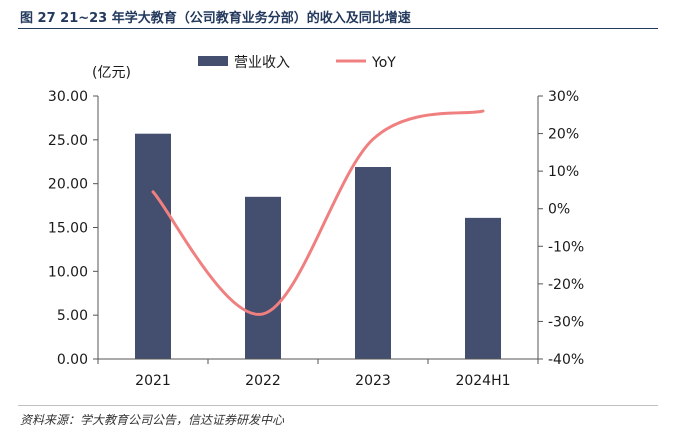  What do you see at coordinates (563, 97) in the screenshot?
I see `right-tick-label: 30%` at bounding box center [563, 97].